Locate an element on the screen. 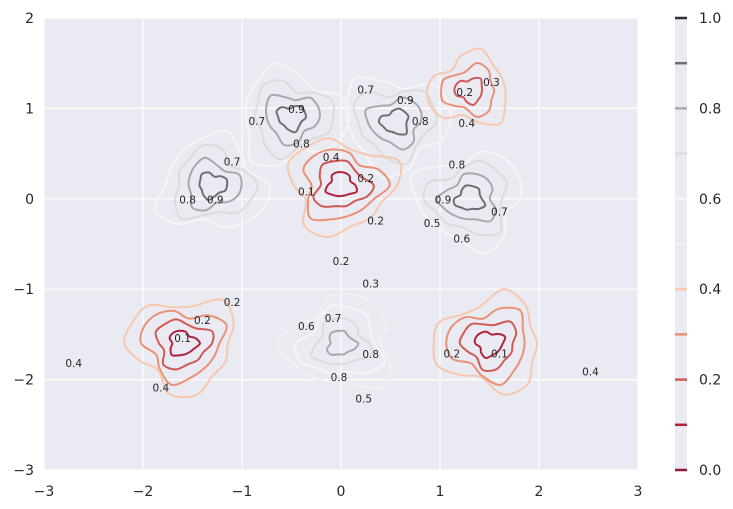 This screenshot has height=509, width=733. x-tick-label: −2 is located at coordinates (143, 492).